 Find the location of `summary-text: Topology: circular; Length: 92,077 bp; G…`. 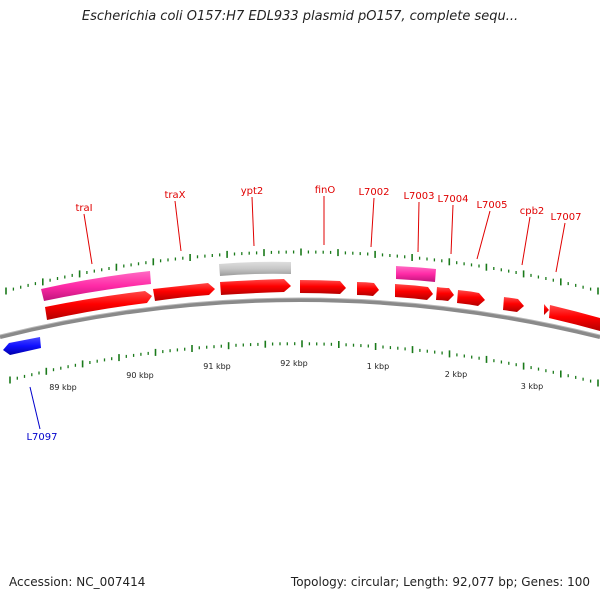

summary-text: Topology: circular; Length: 92,077 bp; G… is located at coordinates (440, 582).